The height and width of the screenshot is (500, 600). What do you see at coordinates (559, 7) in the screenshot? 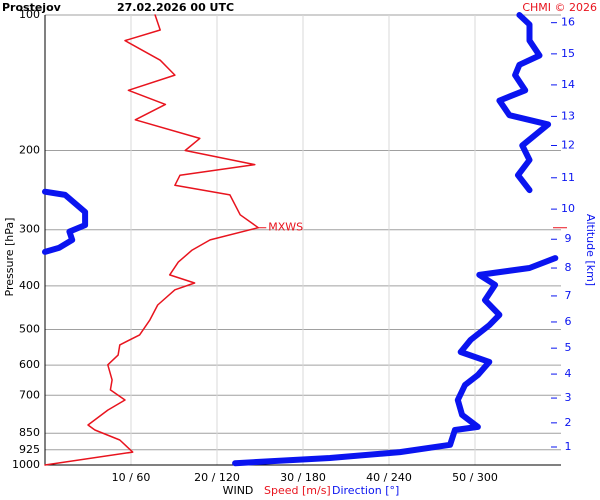
I see `credit: CHMI © 2026` at bounding box center [559, 7].